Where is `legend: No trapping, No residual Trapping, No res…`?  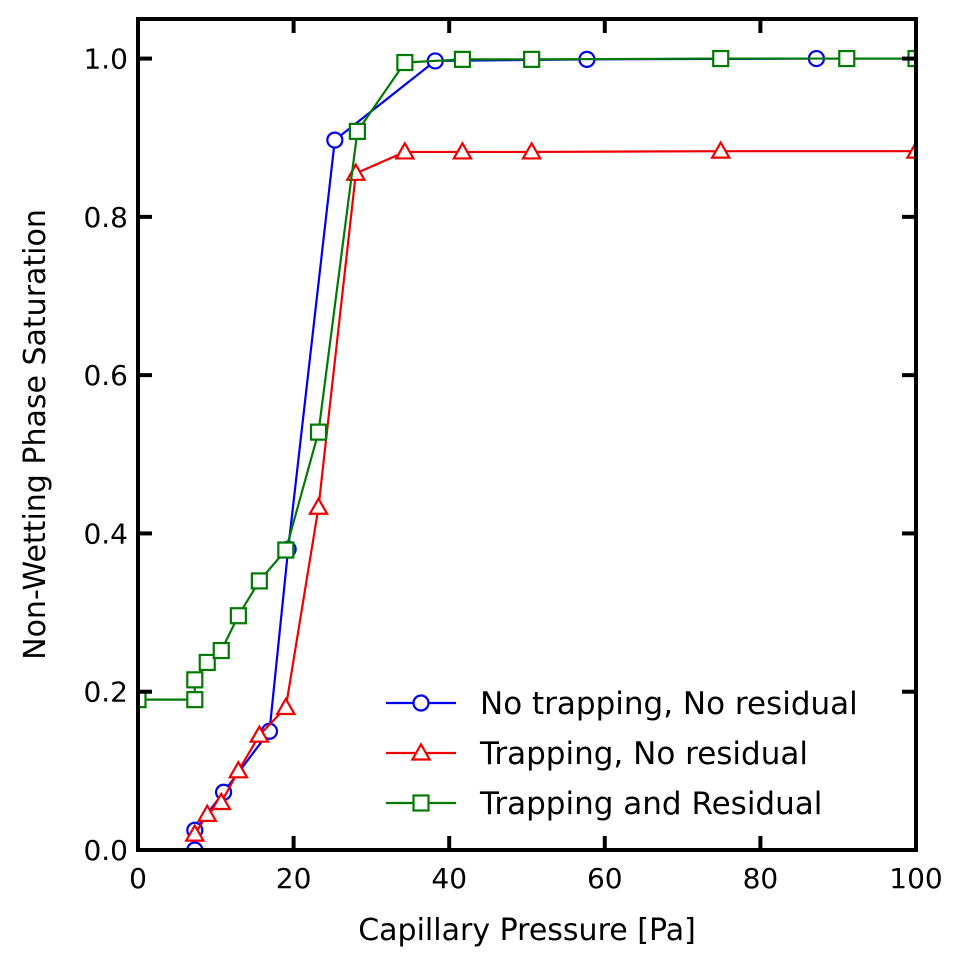
legend: No trapping, No residual Trapping, No res… is located at coordinates (622, 754).